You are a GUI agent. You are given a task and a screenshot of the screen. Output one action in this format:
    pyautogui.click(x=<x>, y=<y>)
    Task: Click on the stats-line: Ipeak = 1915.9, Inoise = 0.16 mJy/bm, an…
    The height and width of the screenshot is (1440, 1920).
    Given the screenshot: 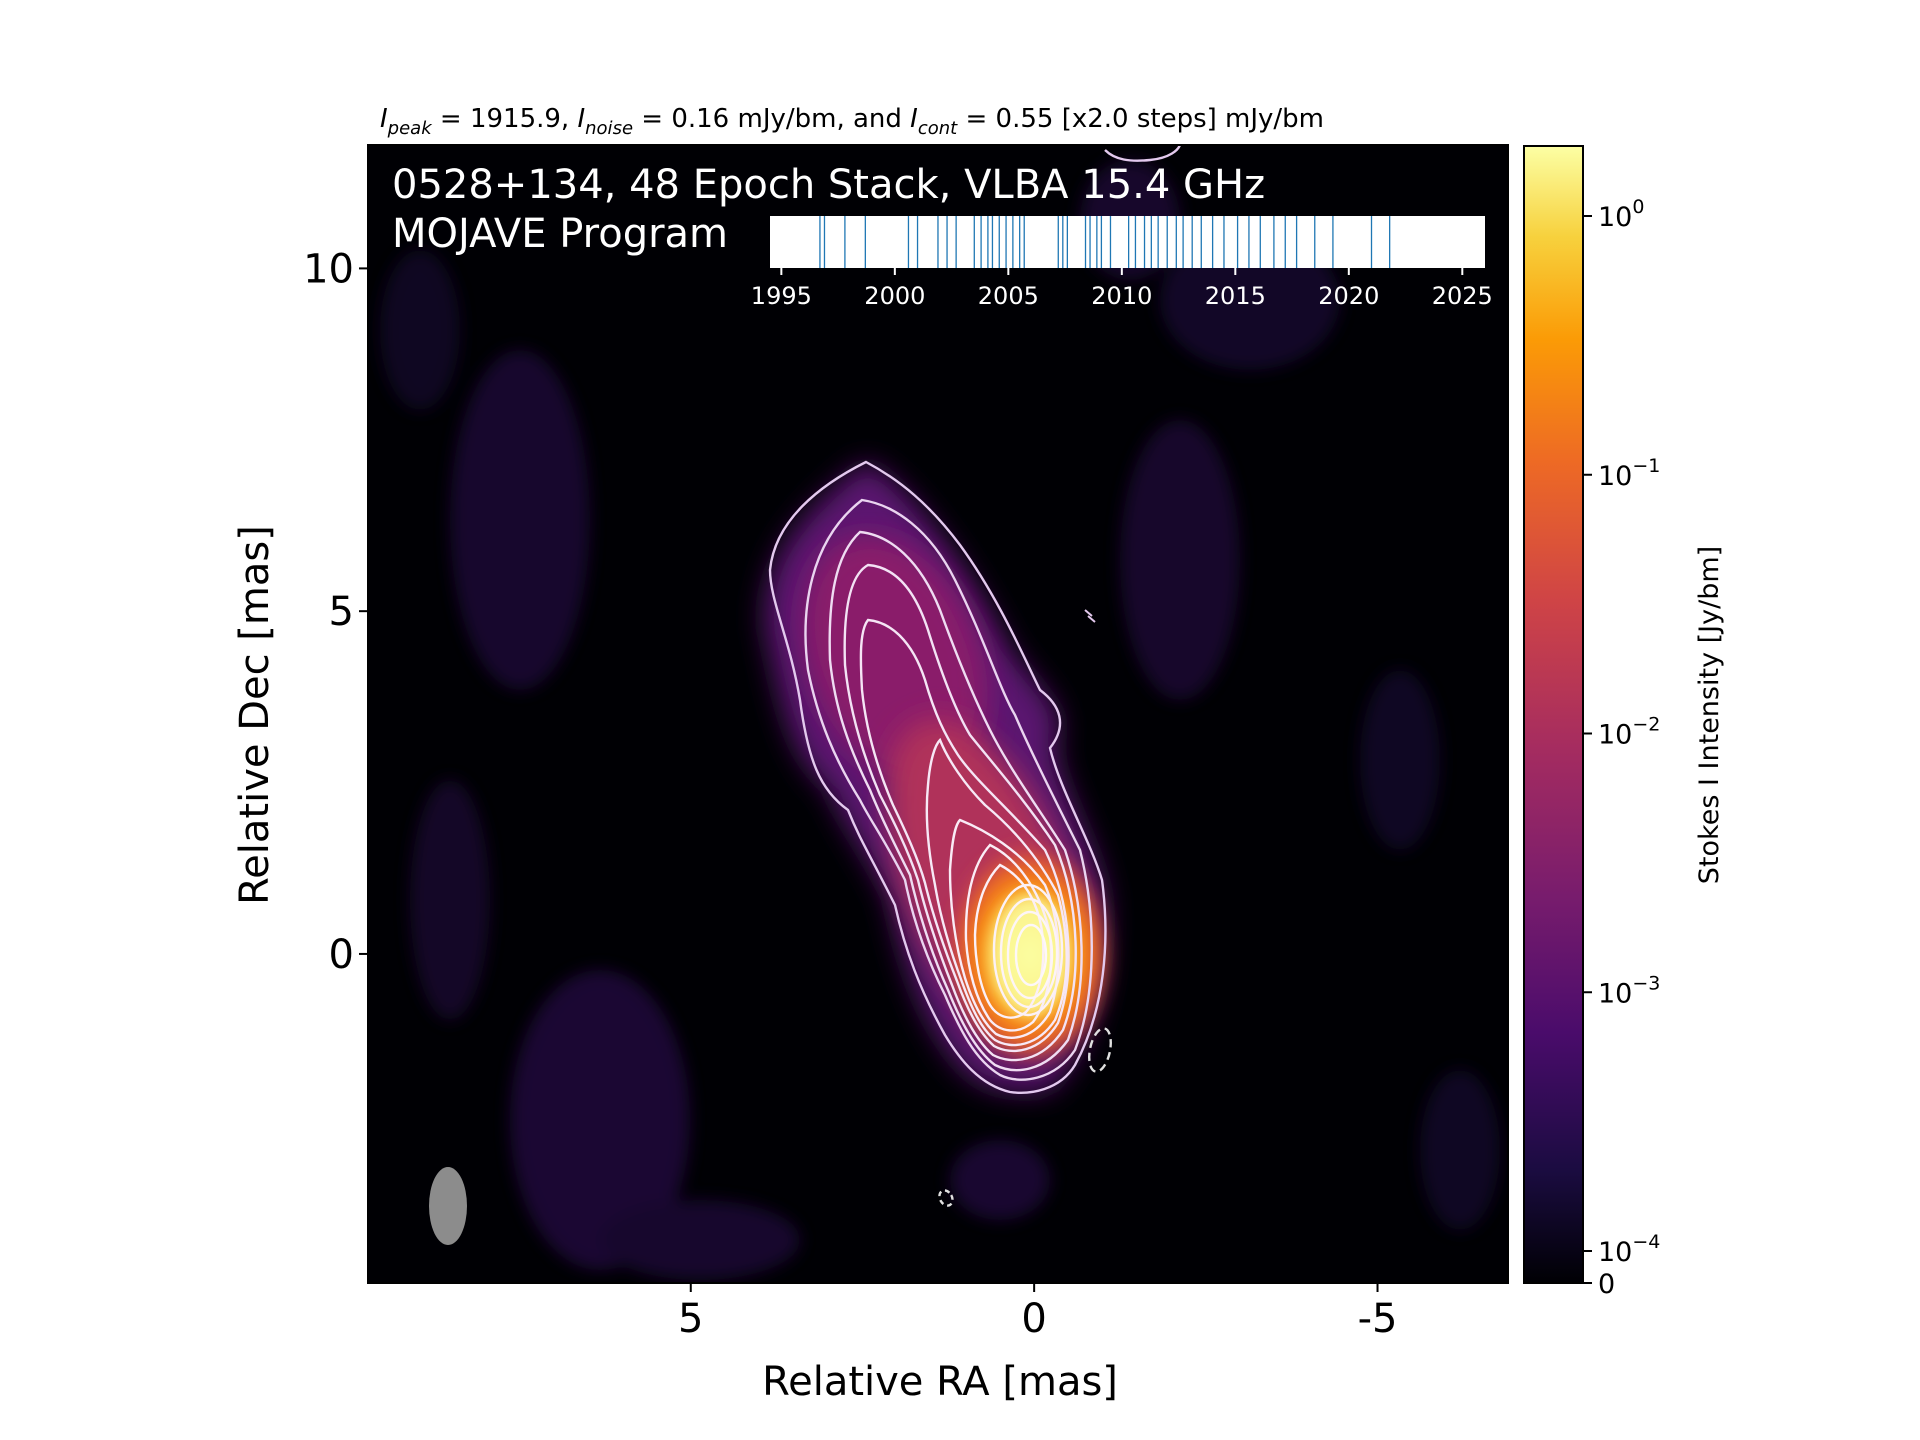 What is the action you would take?
    pyautogui.click(x=852, y=121)
    